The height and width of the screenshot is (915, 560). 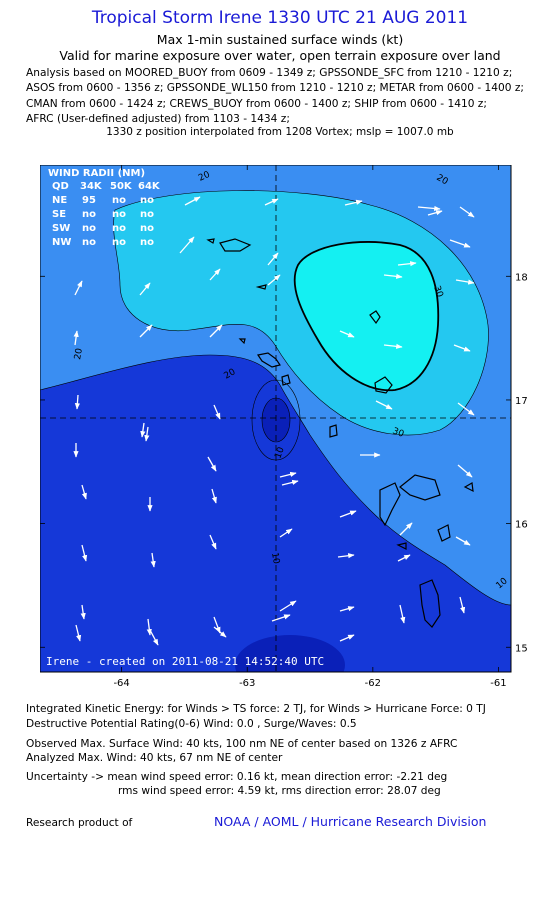 What do you see at coordinates (242, 341) in the screenshot?
I see `island-saba` at bounding box center [242, 341].